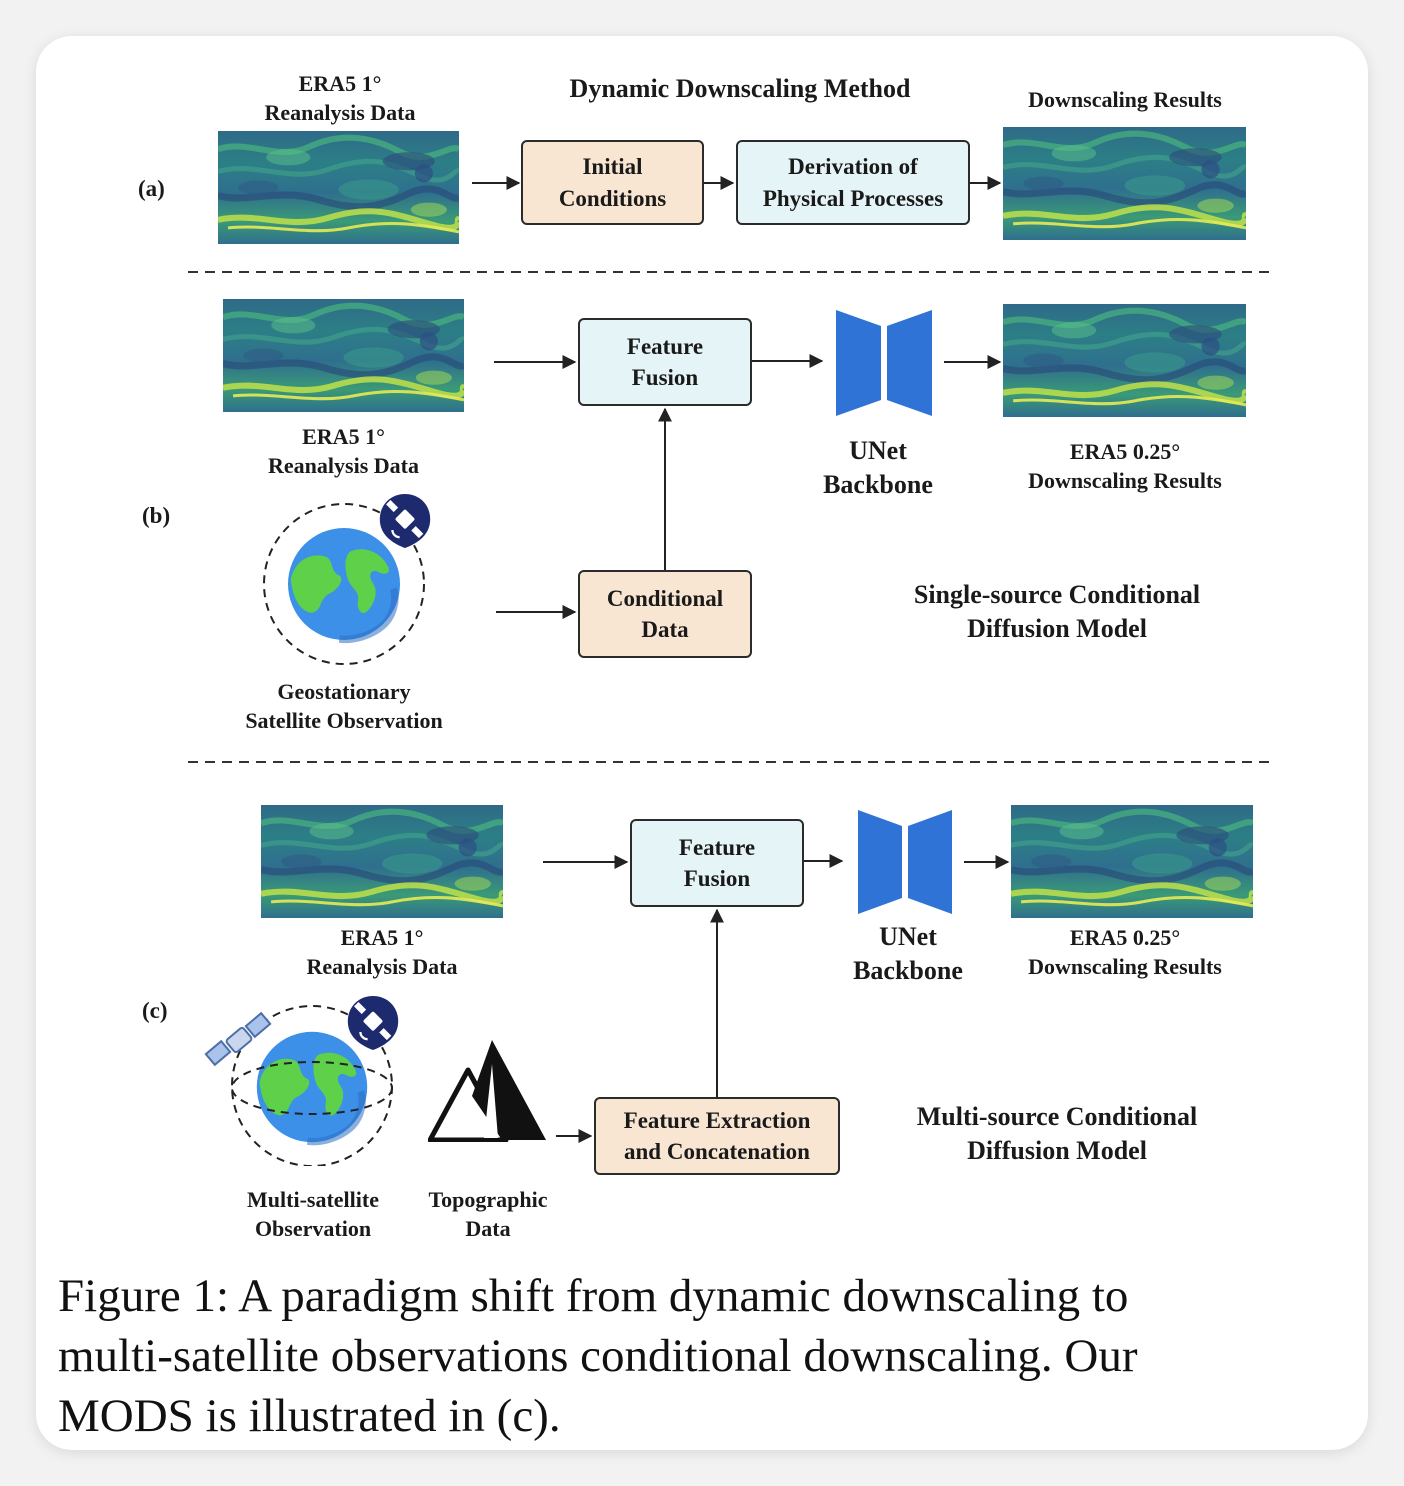 The image size is (1404, 1486). I want to click on multi-satellite-icon, so click(302, 1080).